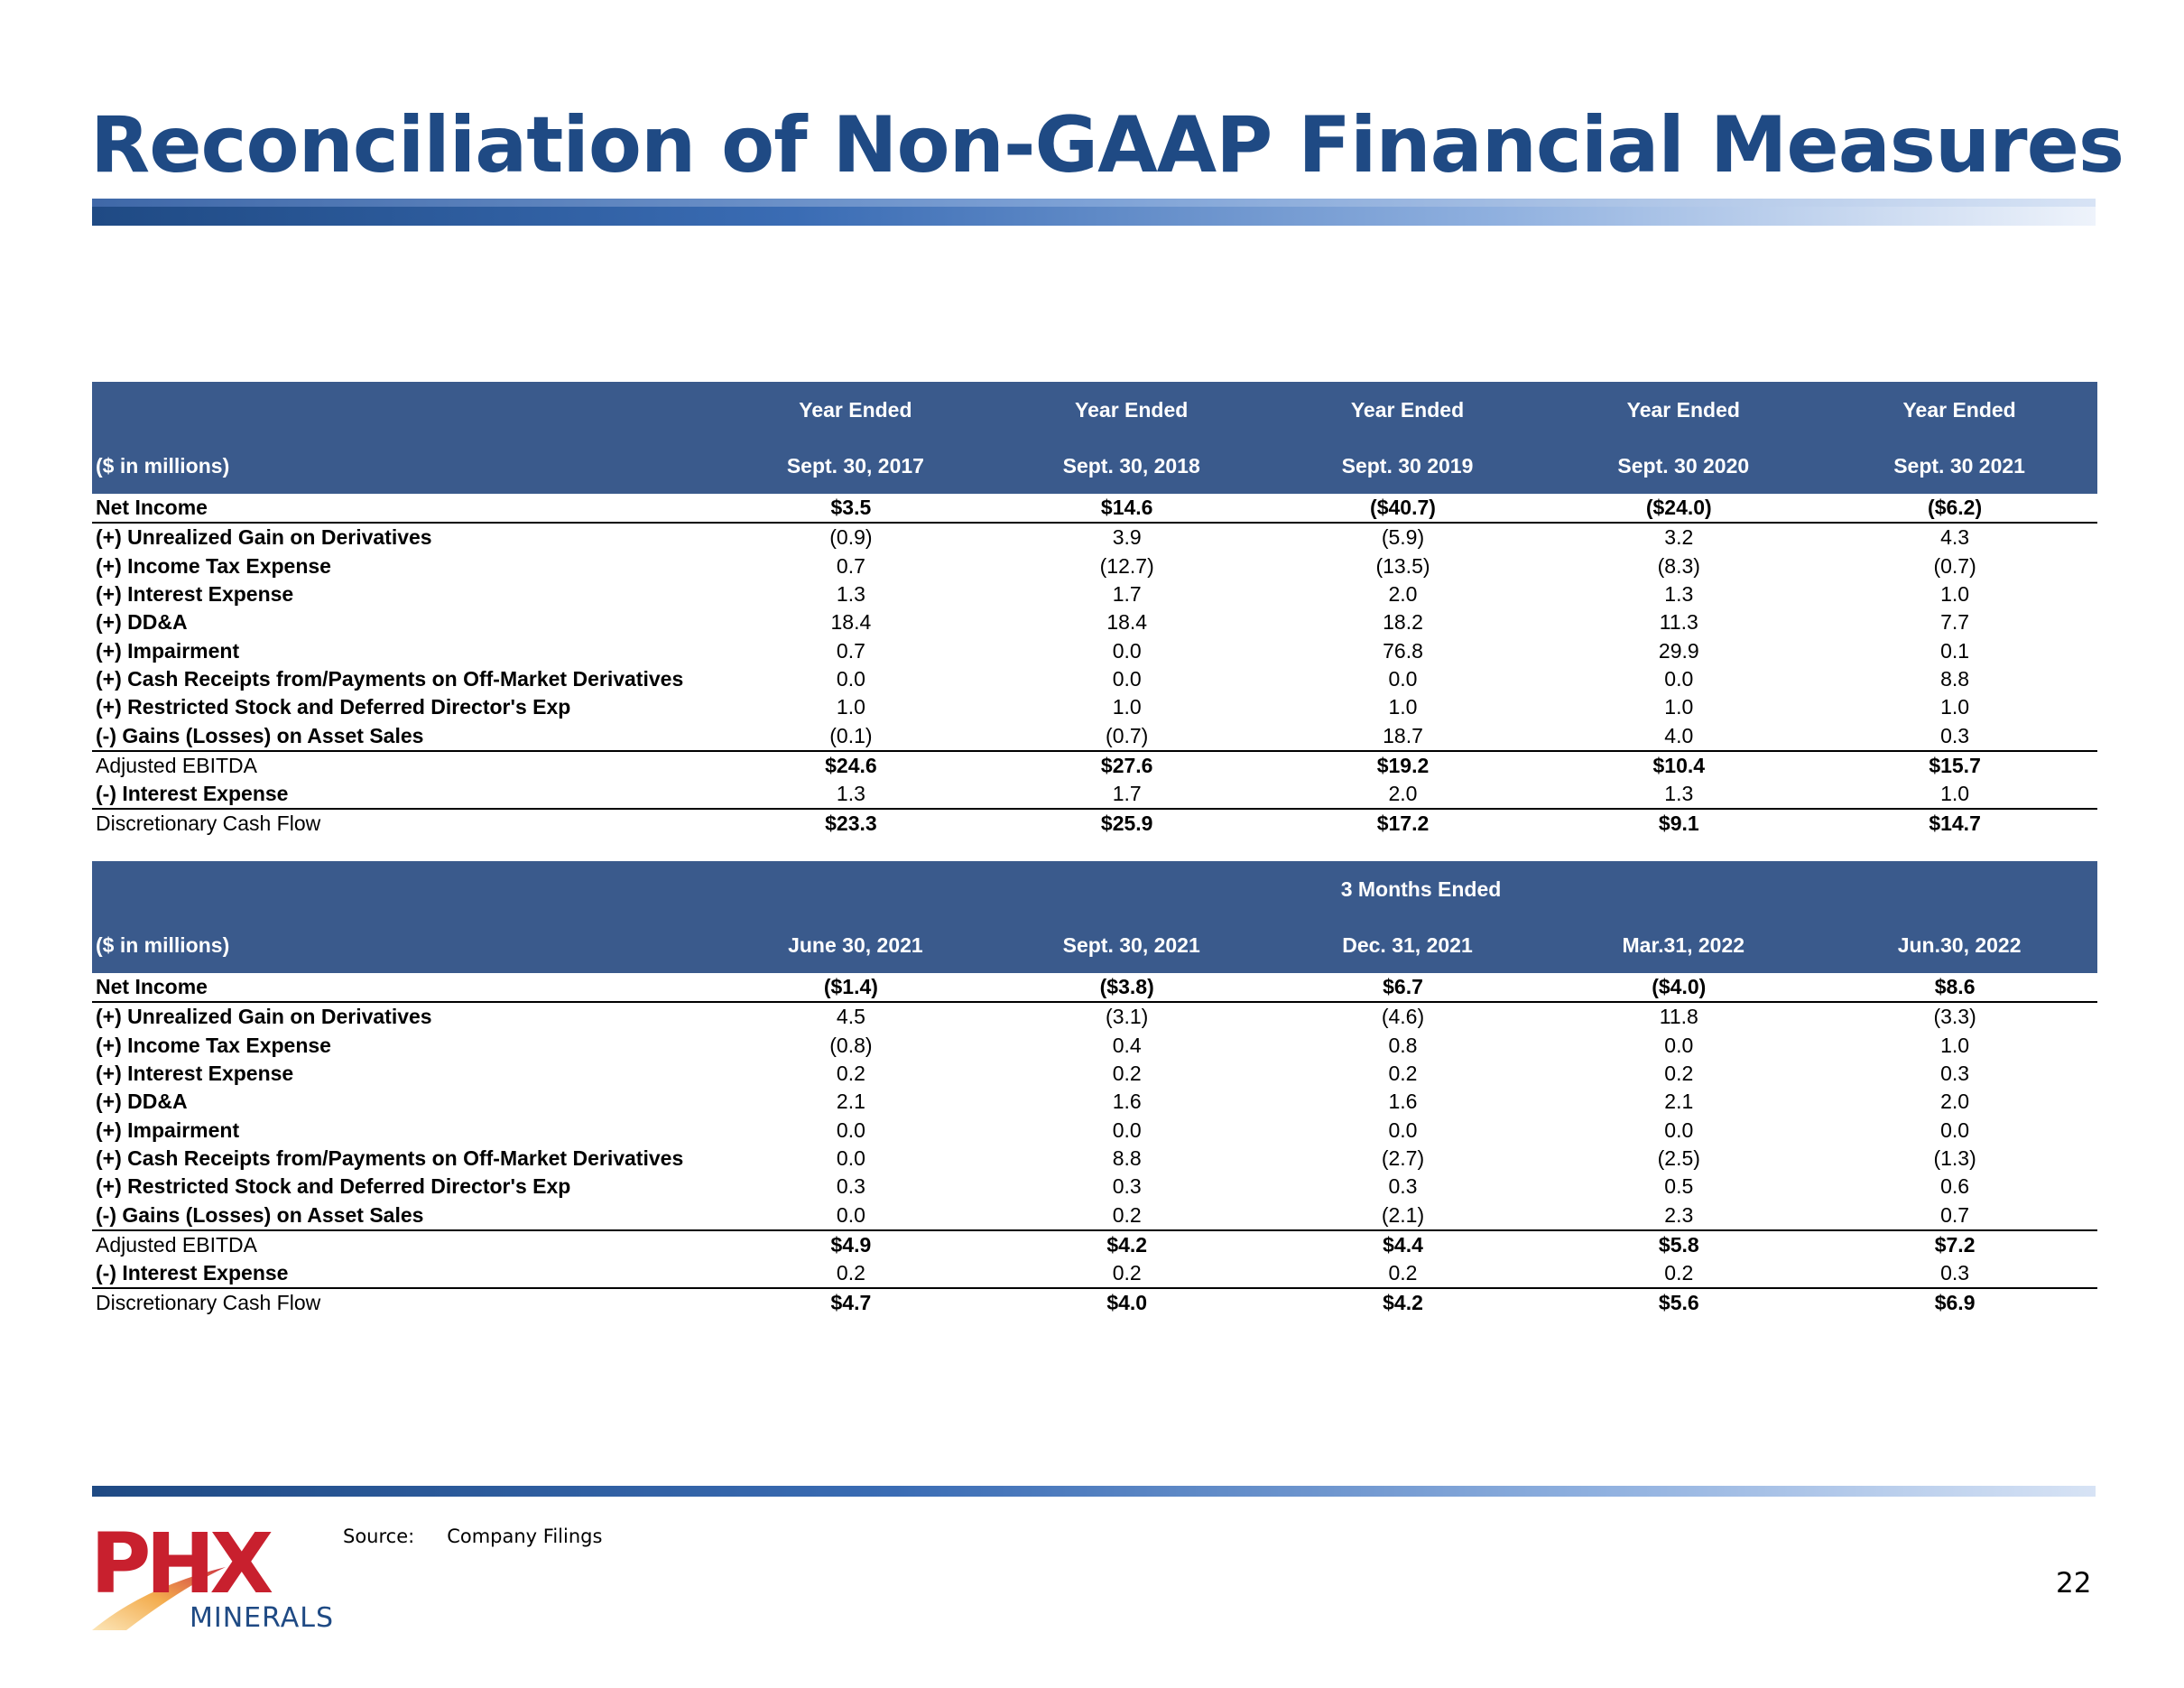 The width and height of the screenshot is (2184, 1688). What do you see at coordinates (855, 509) in the screenshot?
I see `row-value: $3.5` at bounding box center [855, 509].